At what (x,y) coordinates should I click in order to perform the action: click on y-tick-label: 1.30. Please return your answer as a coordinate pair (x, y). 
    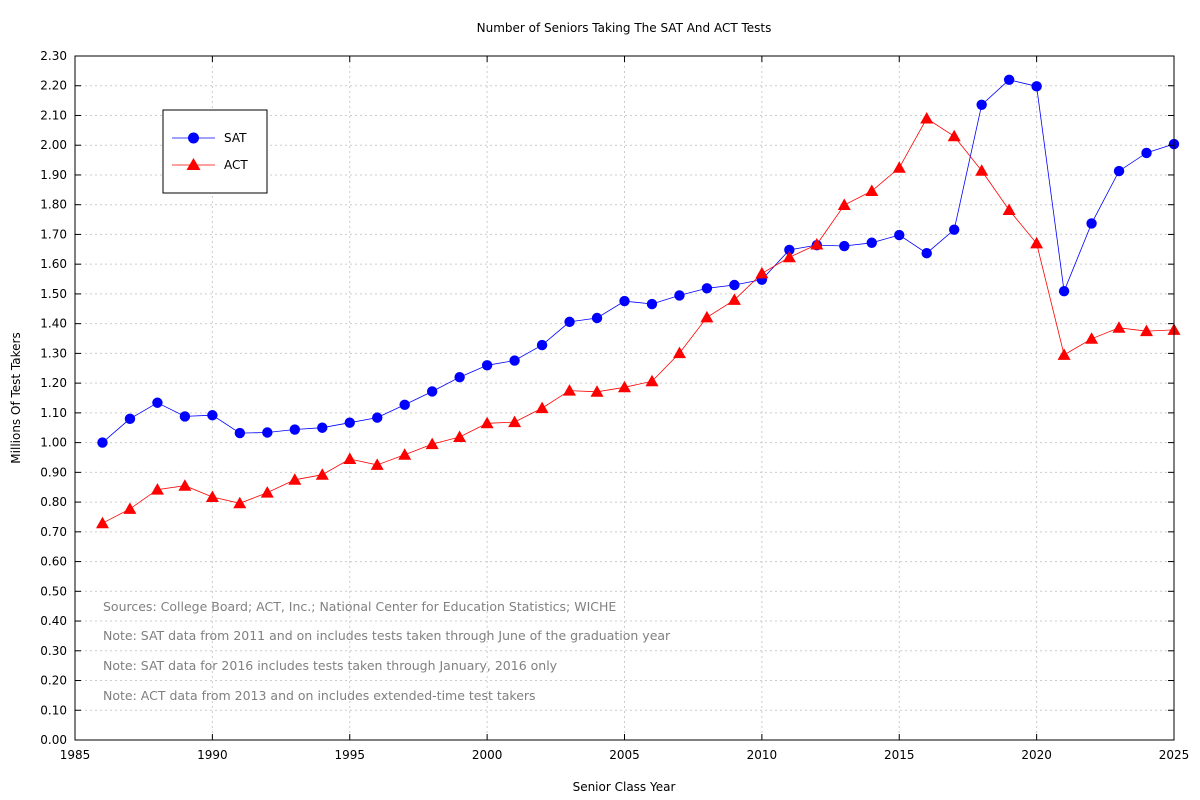
    Looking at the image, I should click on (53, 353).